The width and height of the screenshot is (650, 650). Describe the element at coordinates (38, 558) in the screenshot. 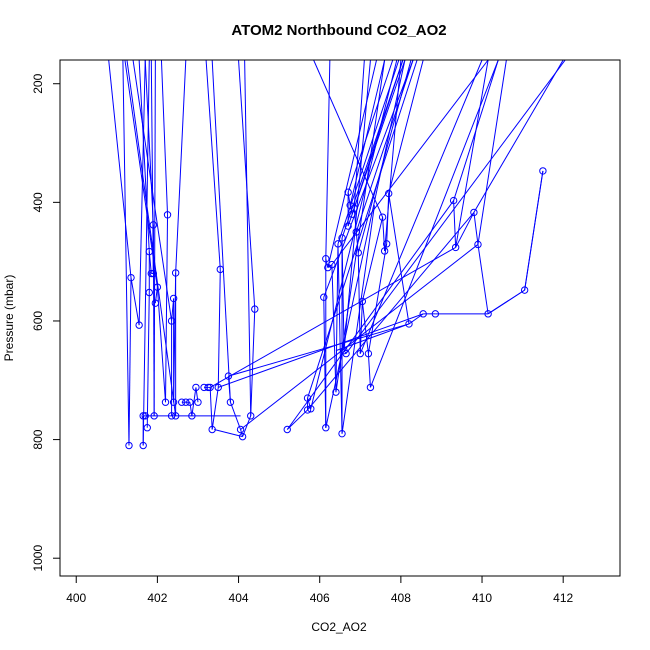

I see `y-tick-label: 1000` at that location.